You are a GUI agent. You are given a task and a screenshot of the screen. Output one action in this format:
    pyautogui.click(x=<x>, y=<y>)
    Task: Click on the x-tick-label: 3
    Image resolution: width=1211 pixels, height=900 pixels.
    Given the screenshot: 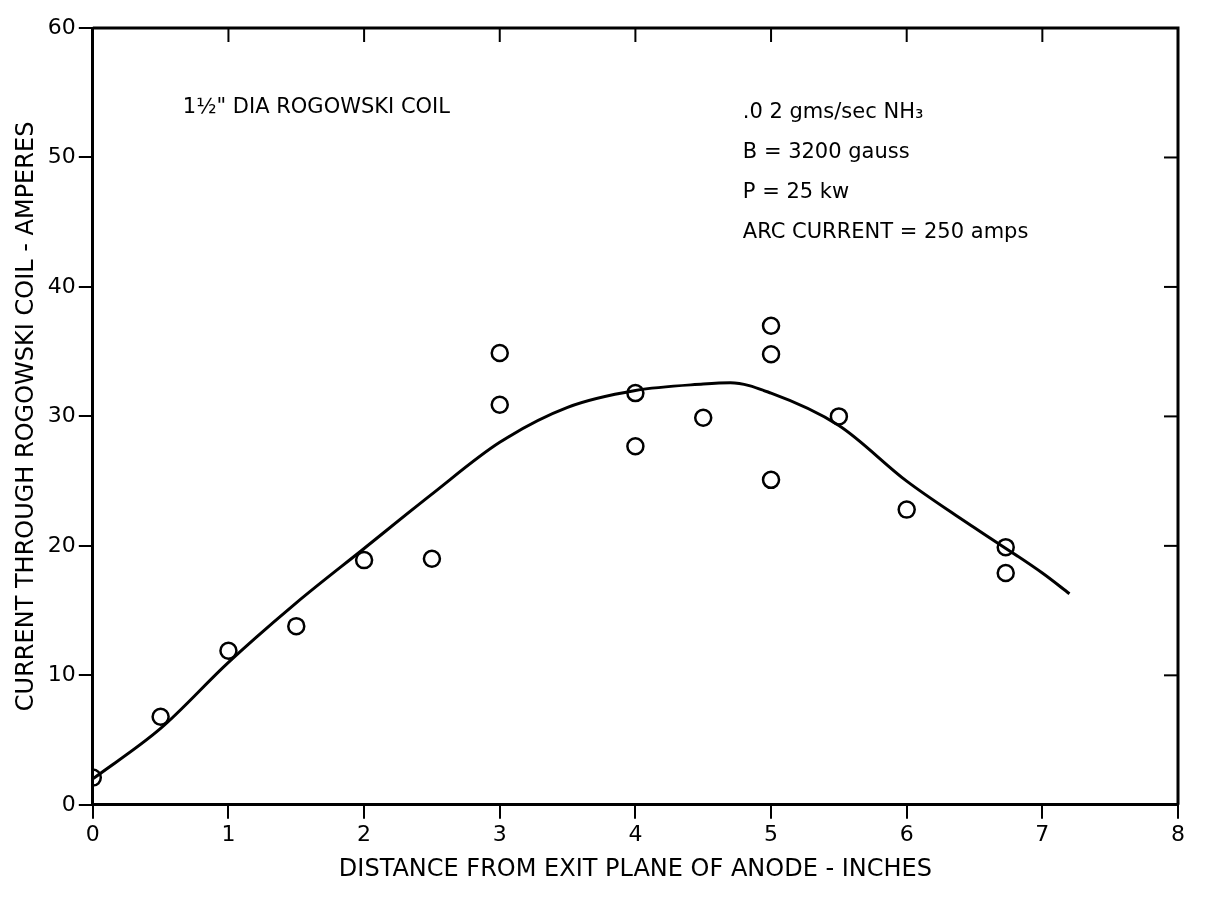 What is the action you would take?
    pyautogui.click(x=499, y=833)
    